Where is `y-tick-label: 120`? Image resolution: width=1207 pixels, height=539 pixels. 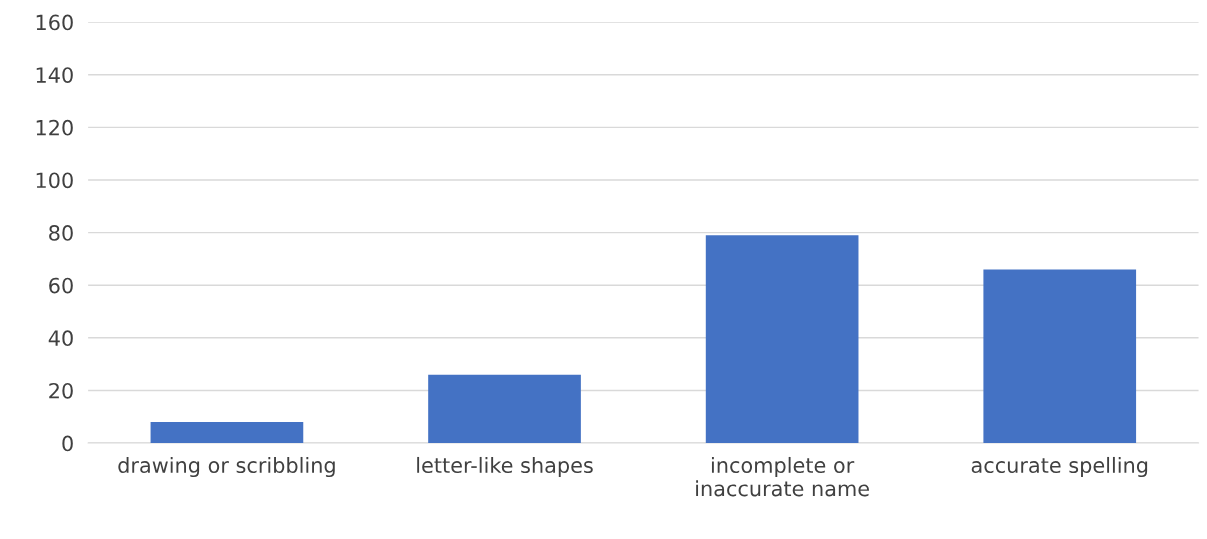 y-tick-label: 120 is located at coordinates (54, 127).